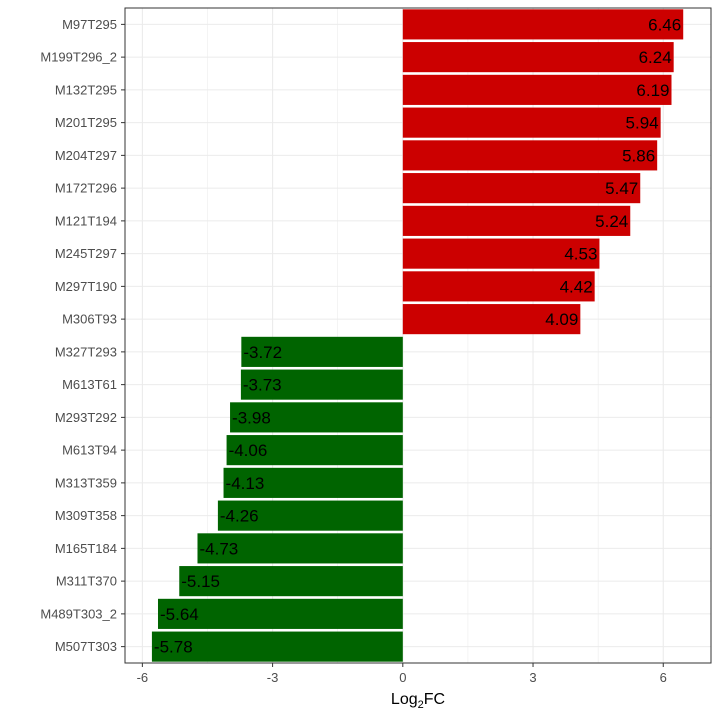 The image size is (720, 720). What do you see at coordinates (218, 548) in the screenshot?
I see `bar-value-label: -4.73` at bounding box center [218, 548].